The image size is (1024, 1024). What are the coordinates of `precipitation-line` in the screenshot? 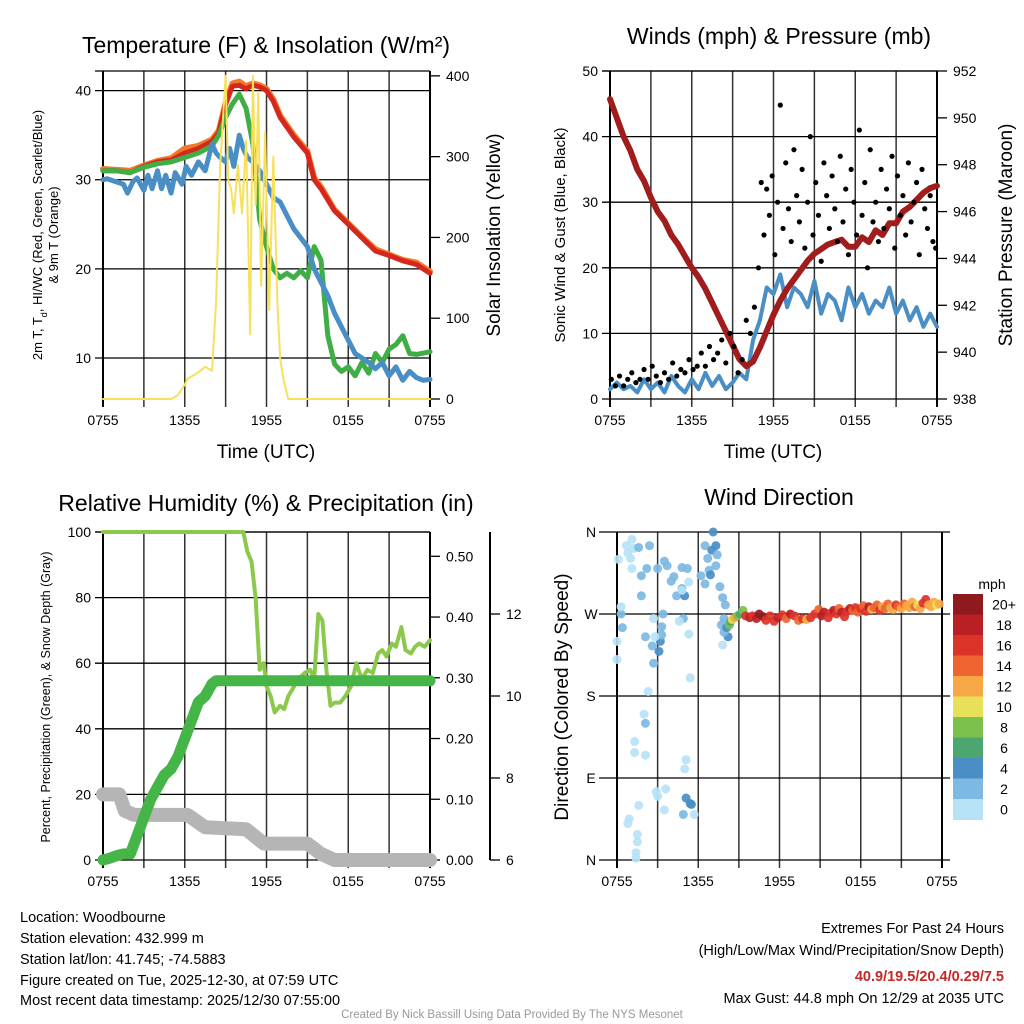 It's located at (266, 770).